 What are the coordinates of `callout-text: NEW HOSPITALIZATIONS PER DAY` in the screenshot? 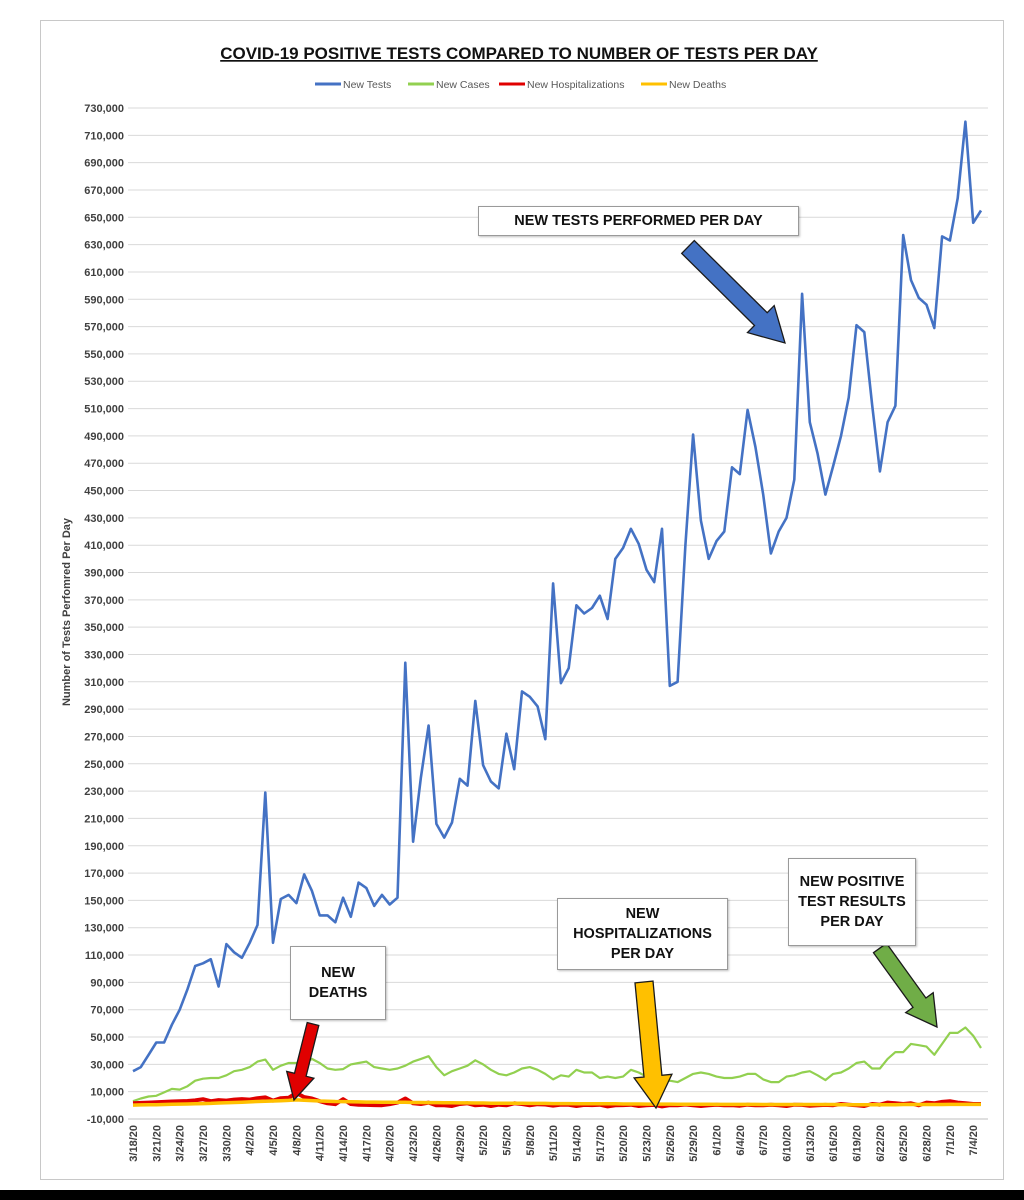 It's located at (642, 934).